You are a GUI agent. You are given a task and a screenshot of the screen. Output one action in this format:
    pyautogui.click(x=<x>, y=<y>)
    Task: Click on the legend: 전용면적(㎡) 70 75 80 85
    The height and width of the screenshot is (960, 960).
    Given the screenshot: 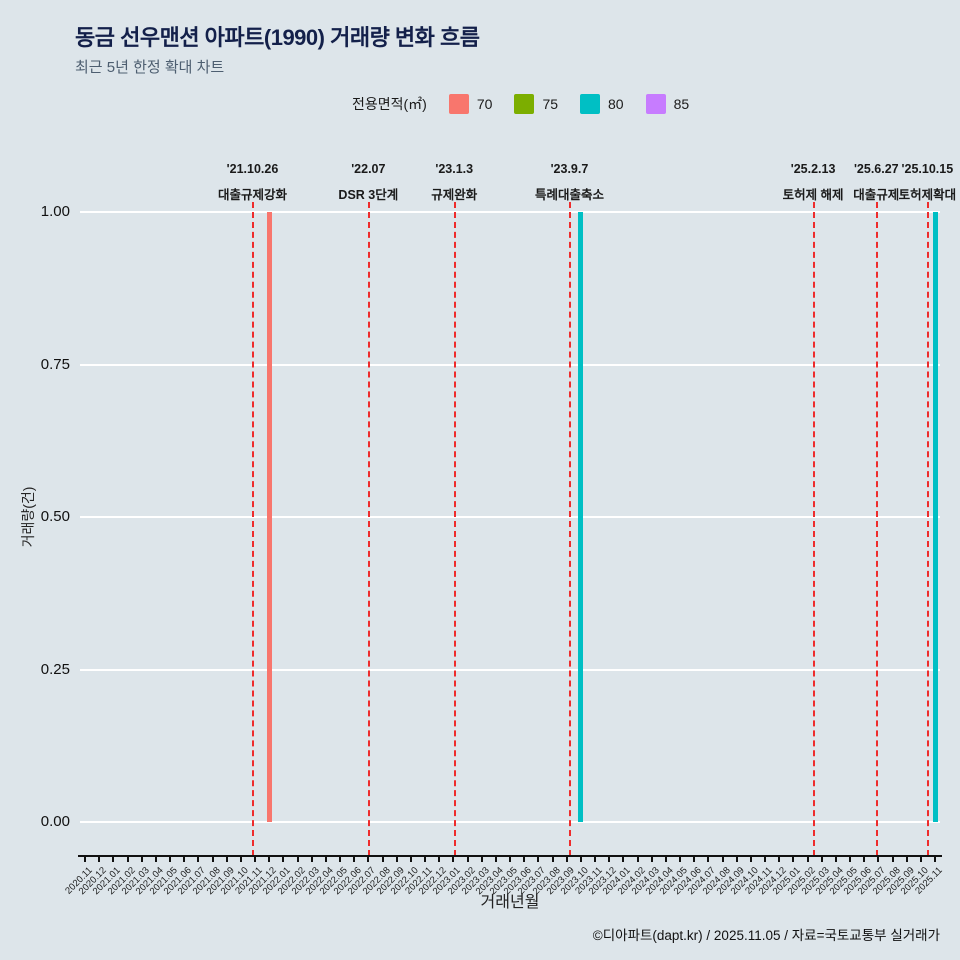 What is the action you would take?
    pyautogui.click(x=520, y=104)
    